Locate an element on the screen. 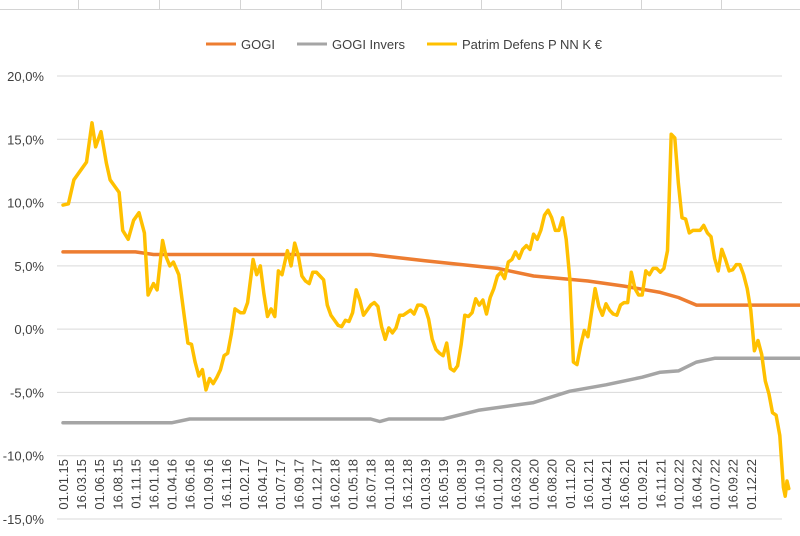 This screenshot has height=536, width=800. x-tick-label: 16.01.16 is located at coordinates (154, 484).